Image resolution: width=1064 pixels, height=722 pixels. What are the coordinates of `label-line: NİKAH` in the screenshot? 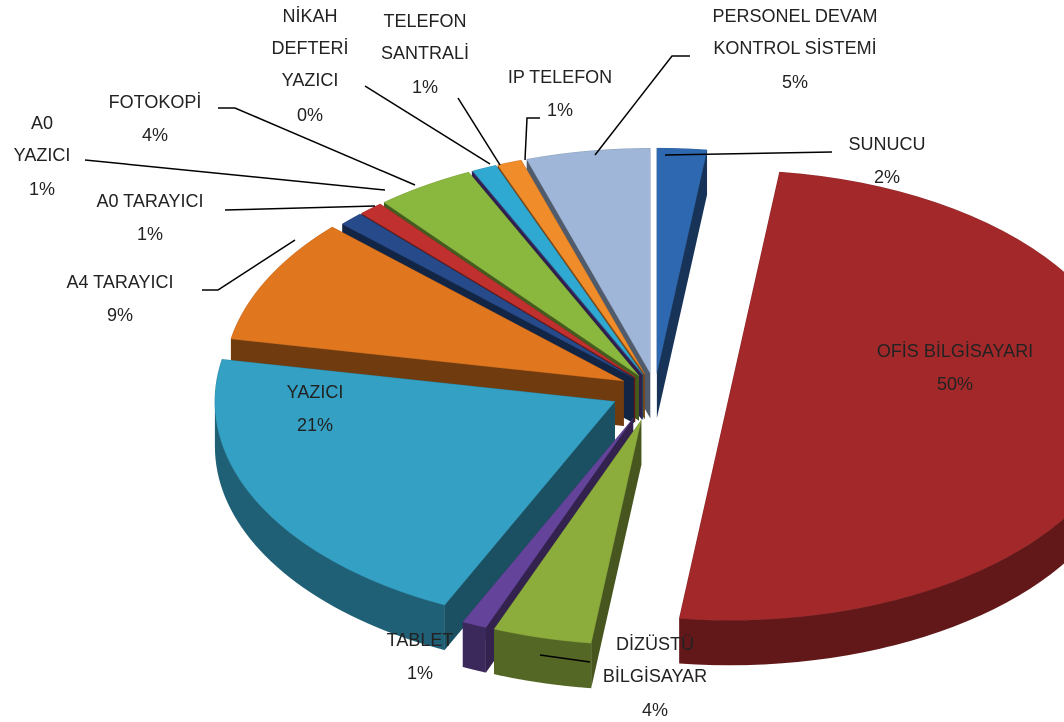 It's located at (309, 16).